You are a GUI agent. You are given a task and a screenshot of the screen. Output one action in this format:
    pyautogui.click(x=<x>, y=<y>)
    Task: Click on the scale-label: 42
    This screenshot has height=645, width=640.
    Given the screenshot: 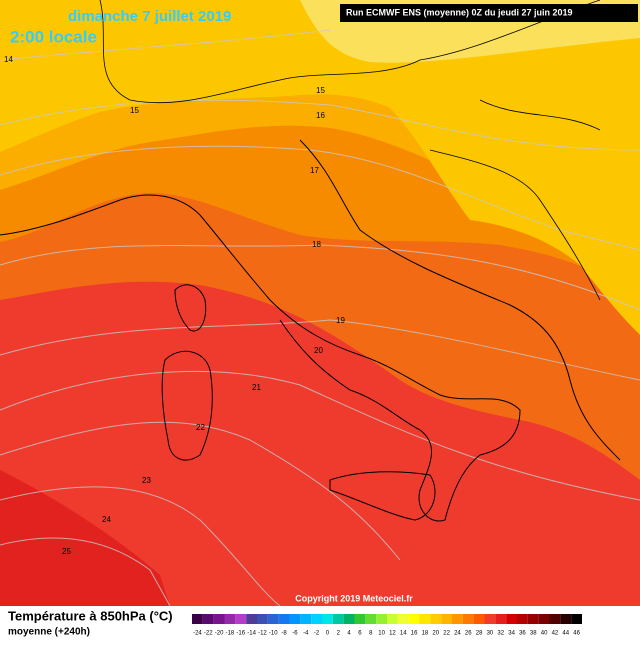 What is the action you would take?
    pyautogui.click(x=555, y=634)
    